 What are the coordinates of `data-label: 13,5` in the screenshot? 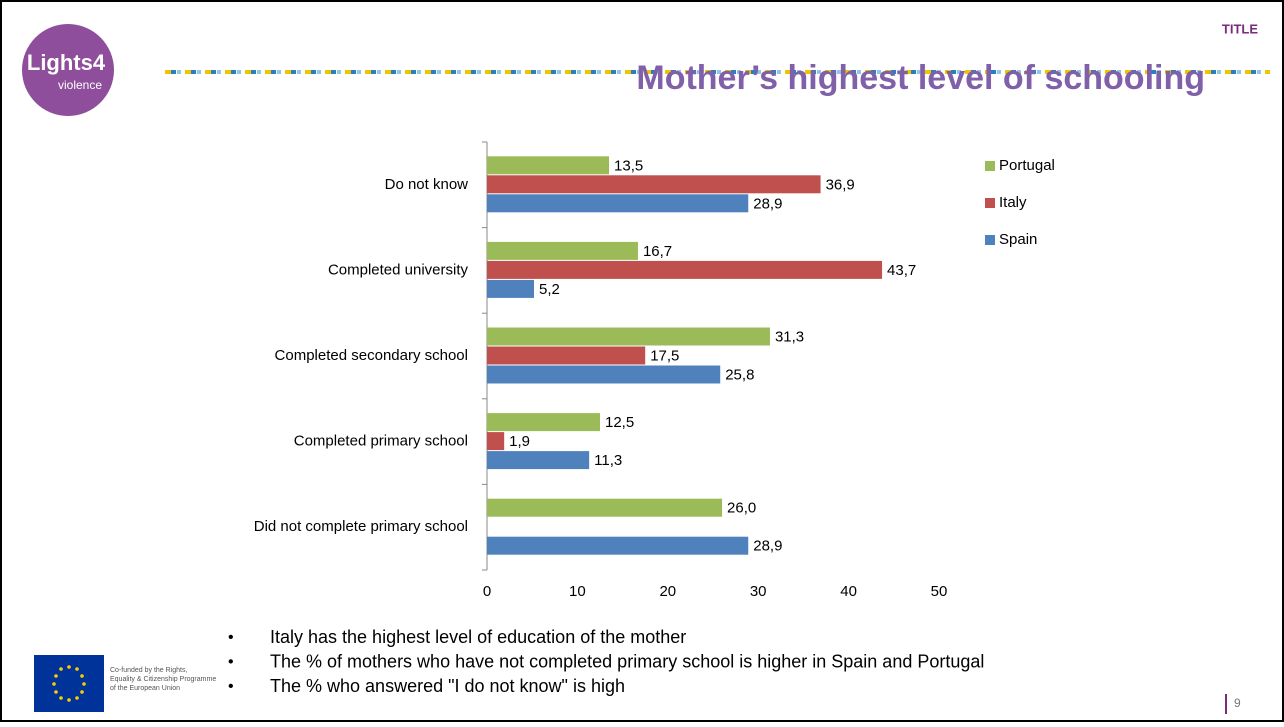 It's located at (628, 165).